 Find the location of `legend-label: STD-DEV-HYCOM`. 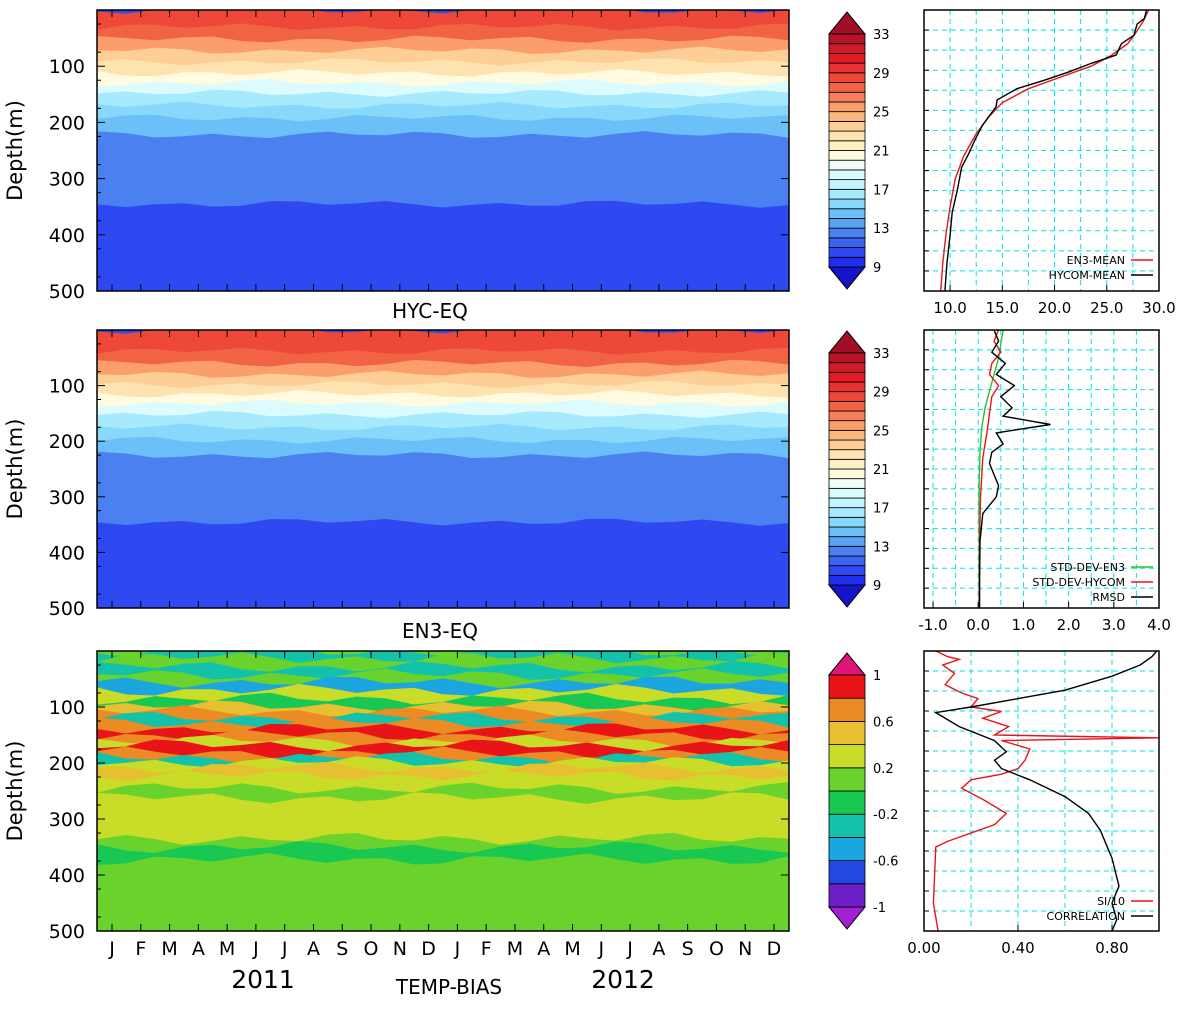

legend-label: STD-DEV-HYCOM is located at coordinates (1078, 582).